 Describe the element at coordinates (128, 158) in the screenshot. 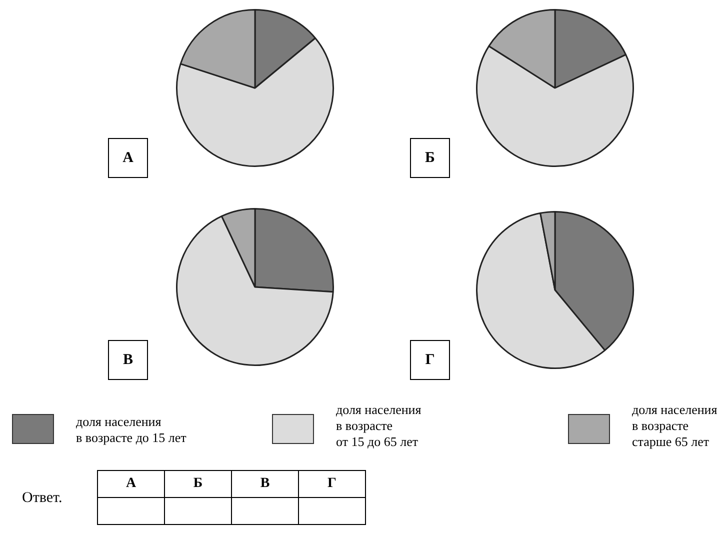

I see `text: А` at that location.